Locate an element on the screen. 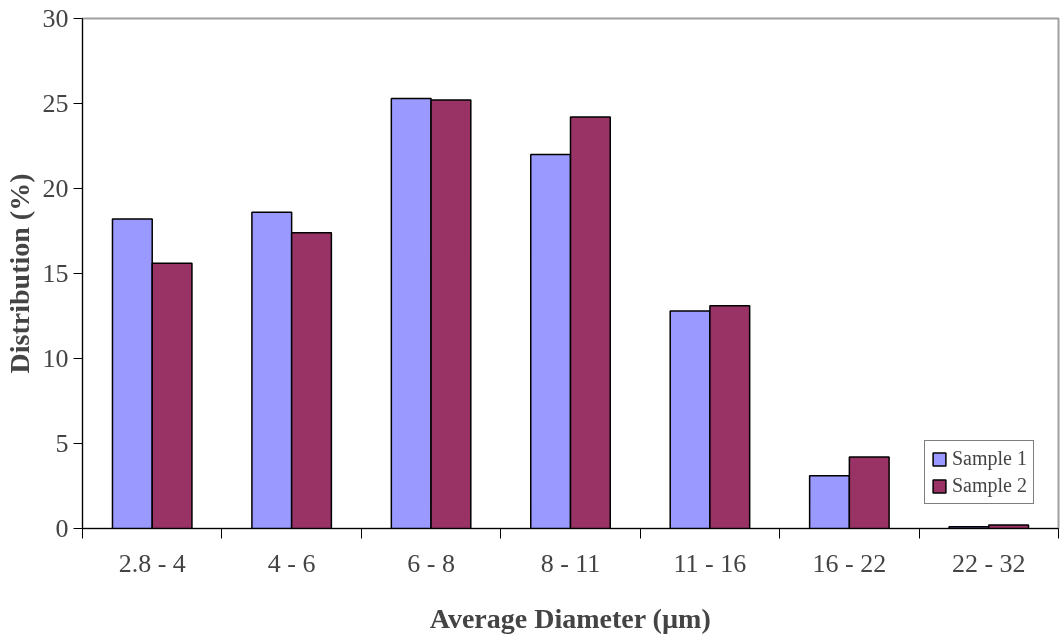  x-tick-label: 11 - 16 is located at coordinates (710, 563).